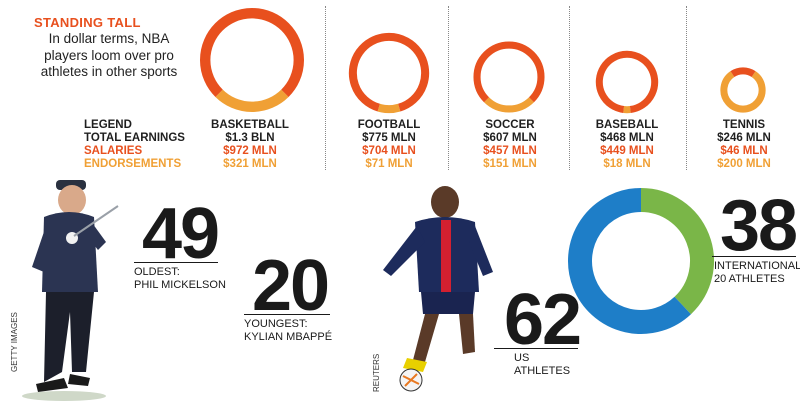 The width and height of the screenshot is (800, 402). I want to click on sport-baseball: BASEBALL $468 MLN $449 MLN $18 MLN, so click(627, 145).